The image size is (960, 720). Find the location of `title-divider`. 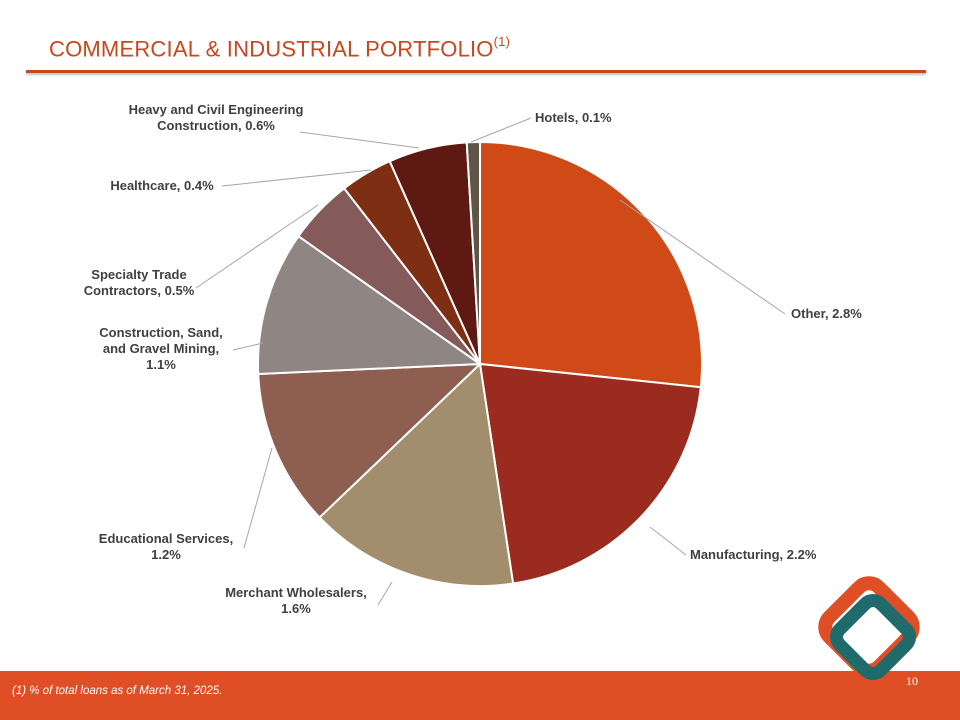

title-divider is located at coordinates (476, 71).